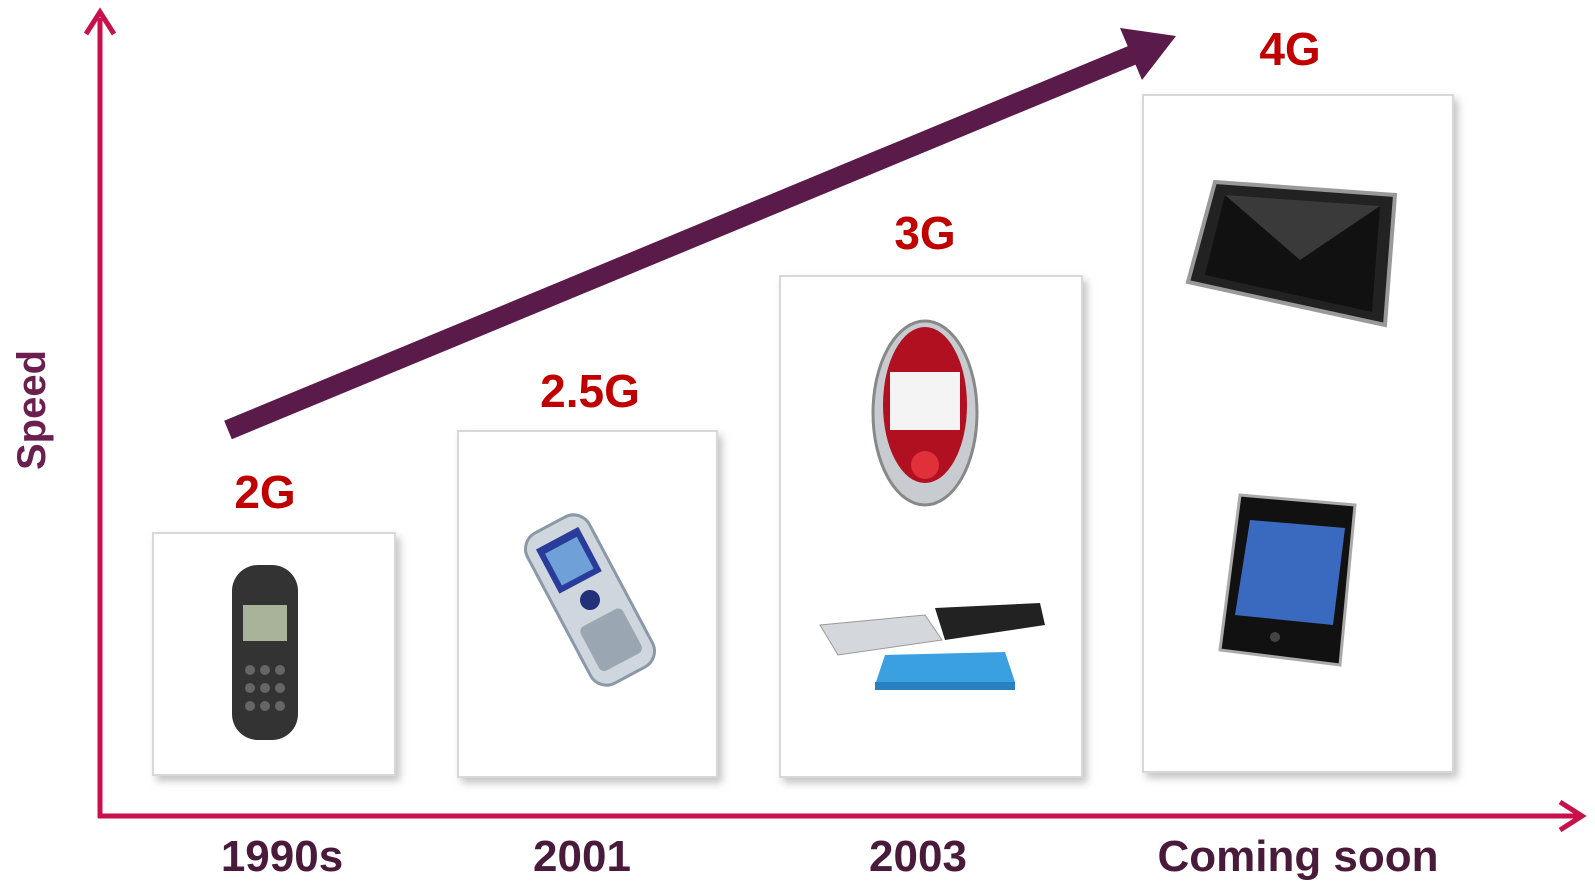  I want to click on iphone, so click(1287, 580).